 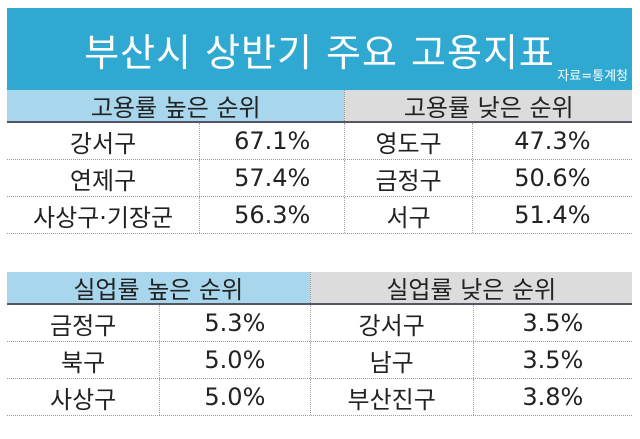 I want to click on unemployment-high-header: 실업률 높은 순위, so click(x=158, y=288).